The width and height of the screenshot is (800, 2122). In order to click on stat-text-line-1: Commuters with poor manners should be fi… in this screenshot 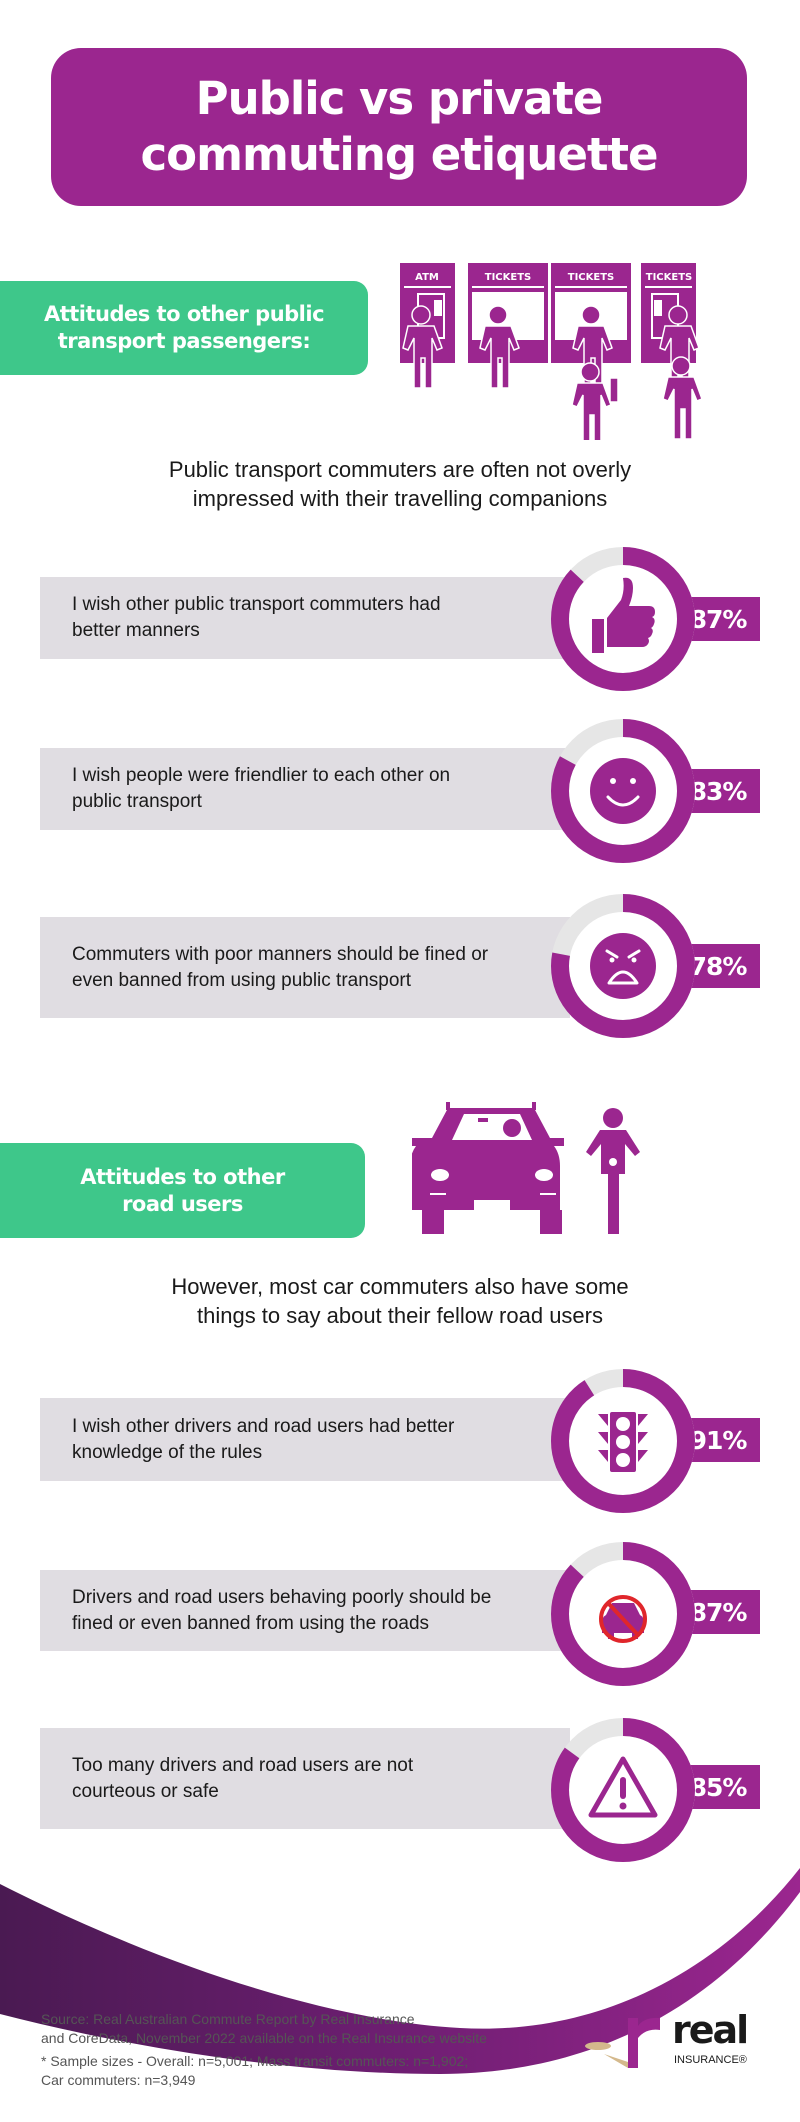, I will do `click(280, 954)`.